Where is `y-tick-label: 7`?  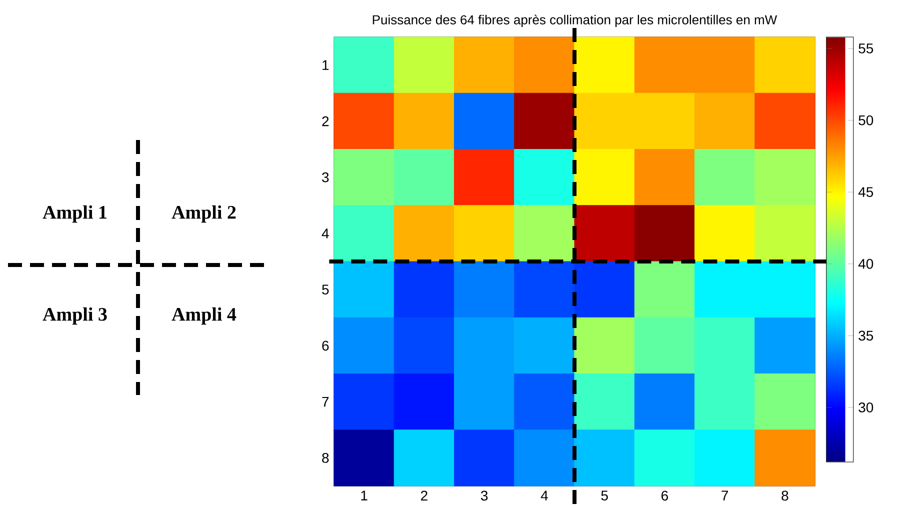 y-tick-label: 7 is located at coordinates (325, 402).